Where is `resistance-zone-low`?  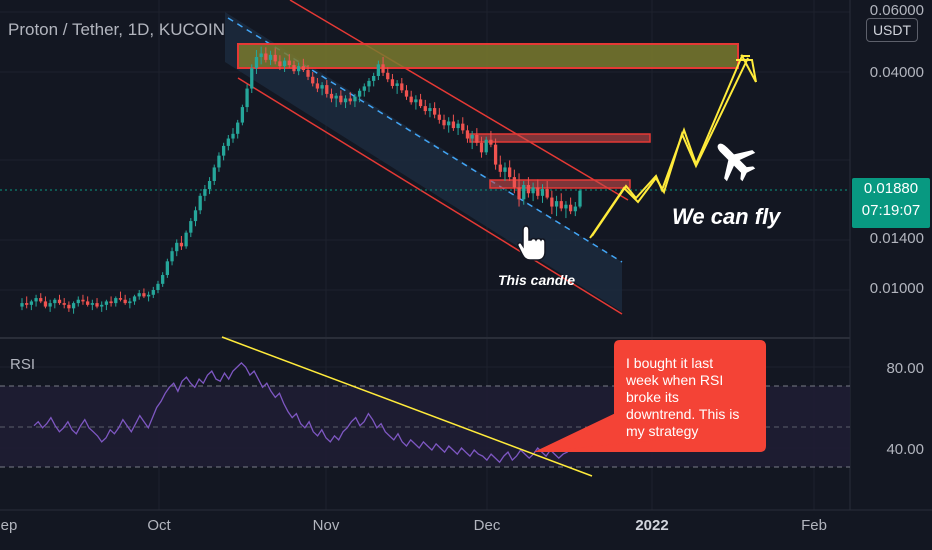
resistance-zone-low is located at coordinates (560, 184).